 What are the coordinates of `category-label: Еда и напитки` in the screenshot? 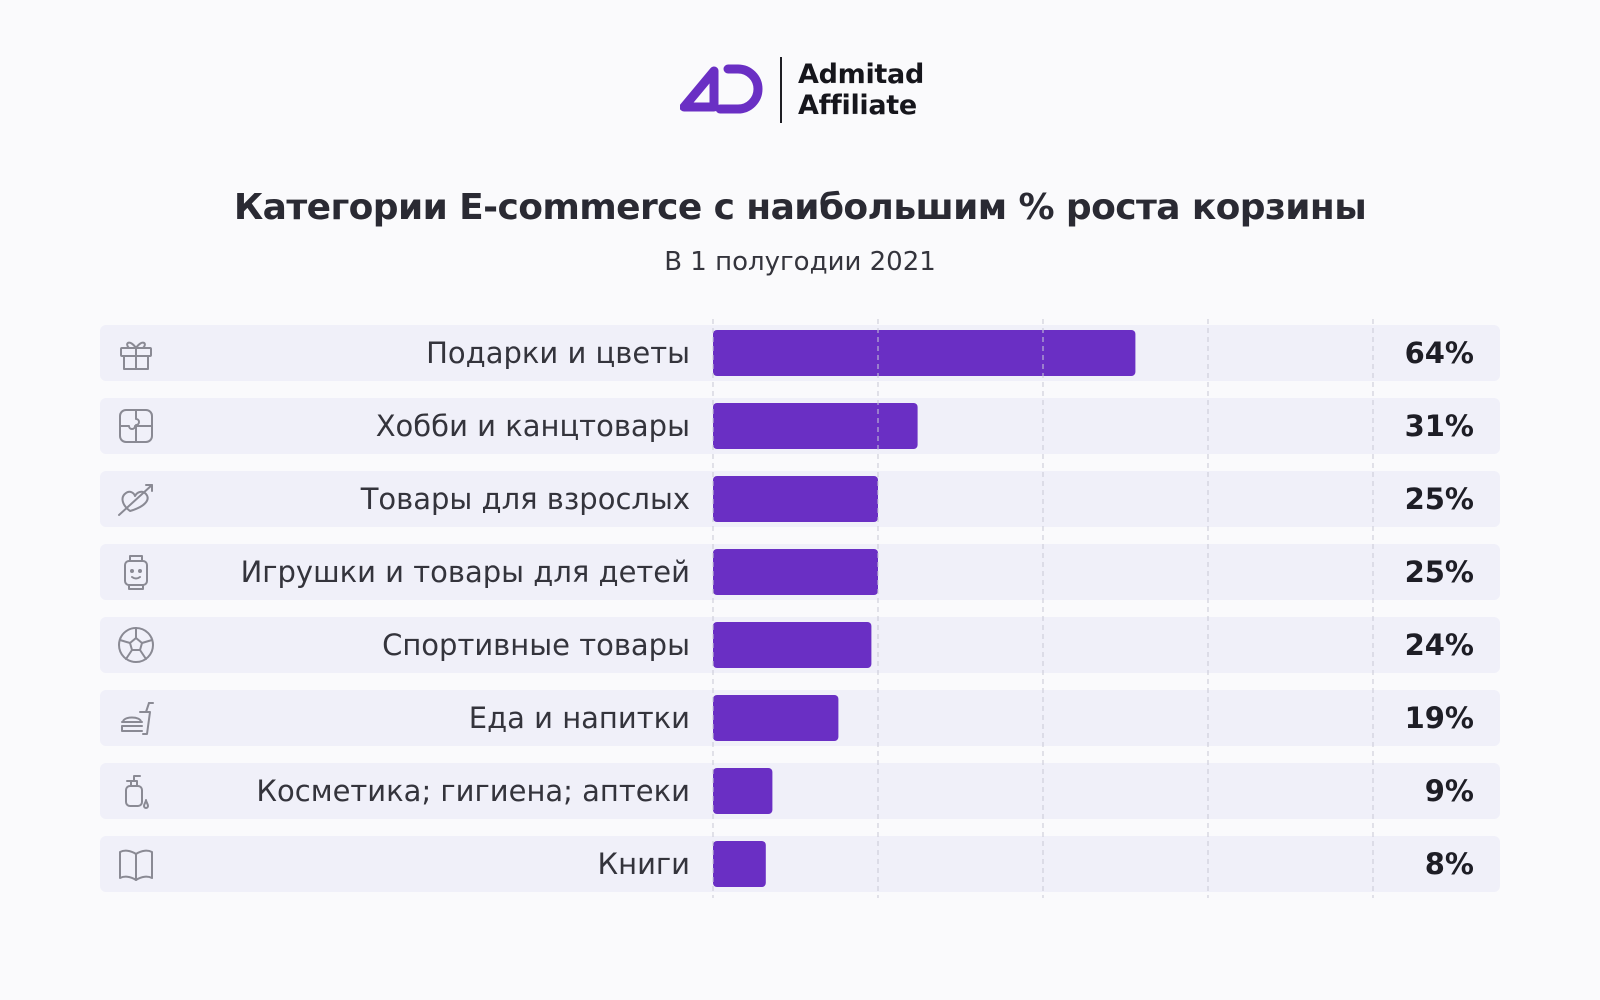 It's located at (579, 718).